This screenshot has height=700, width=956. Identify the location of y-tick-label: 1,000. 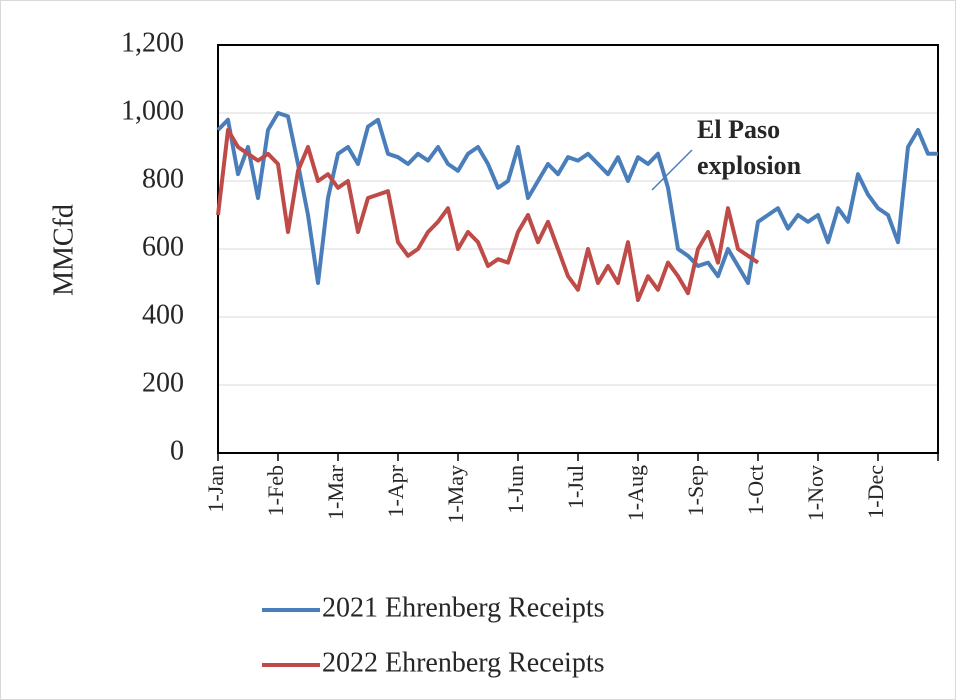
(152, 110).